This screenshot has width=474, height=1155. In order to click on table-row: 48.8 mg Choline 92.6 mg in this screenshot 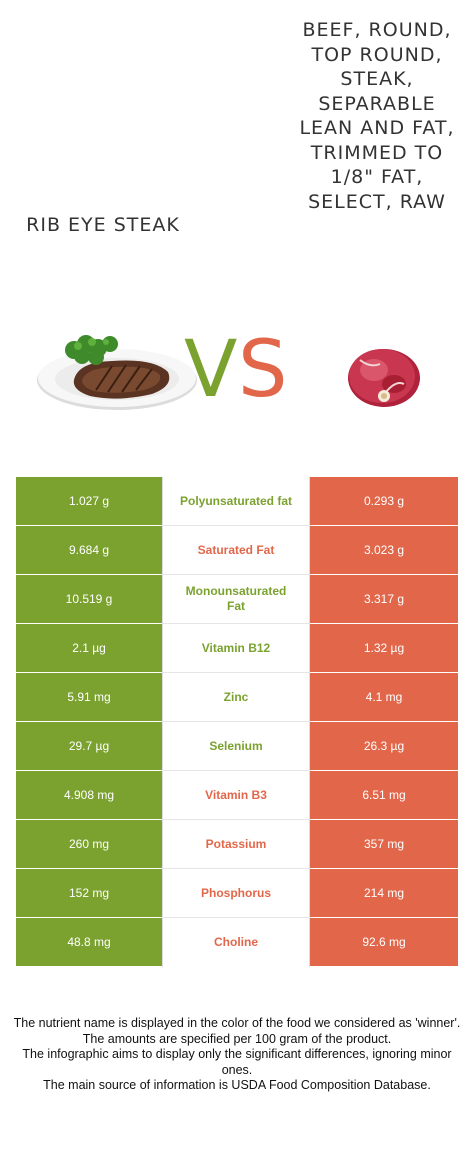, I will do `click(237, 942)`.